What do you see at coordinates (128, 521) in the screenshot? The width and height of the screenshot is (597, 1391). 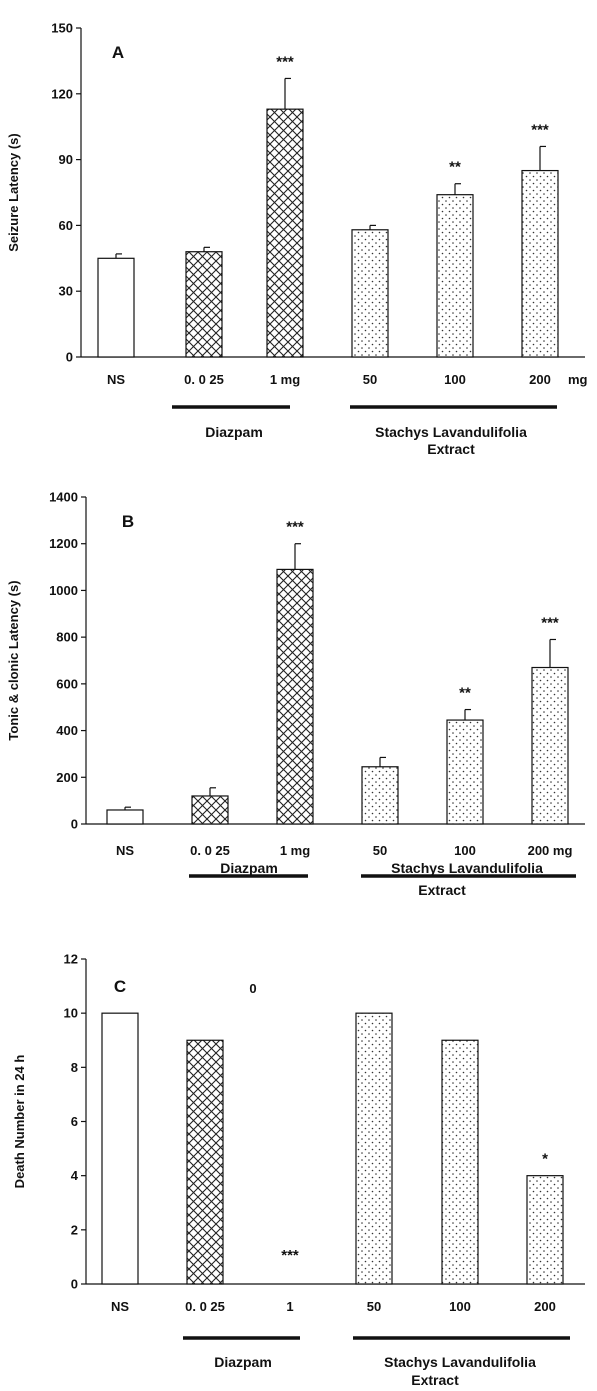 I see `panel-letter: B` at bounding box center [128, 521].